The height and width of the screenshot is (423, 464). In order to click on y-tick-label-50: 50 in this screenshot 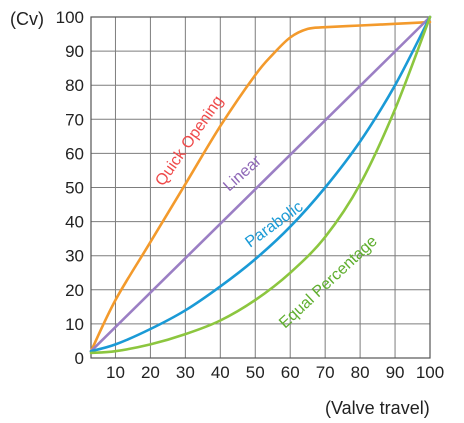, I will do `click(74, 188)`.